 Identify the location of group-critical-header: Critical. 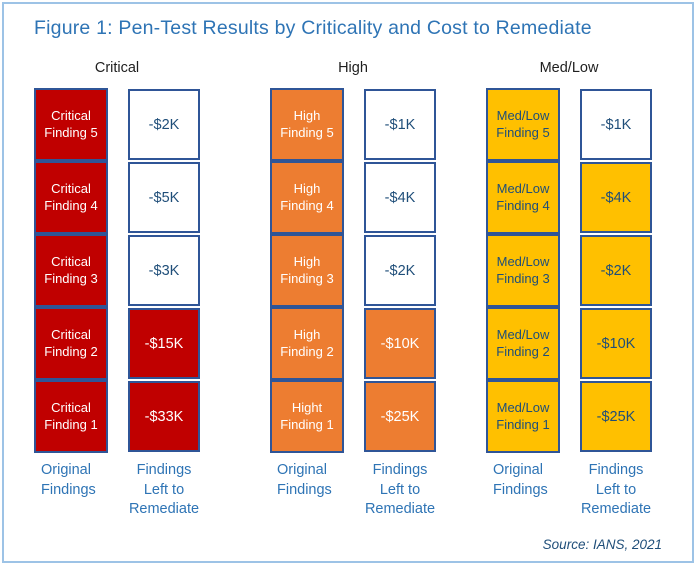
(117, 68).